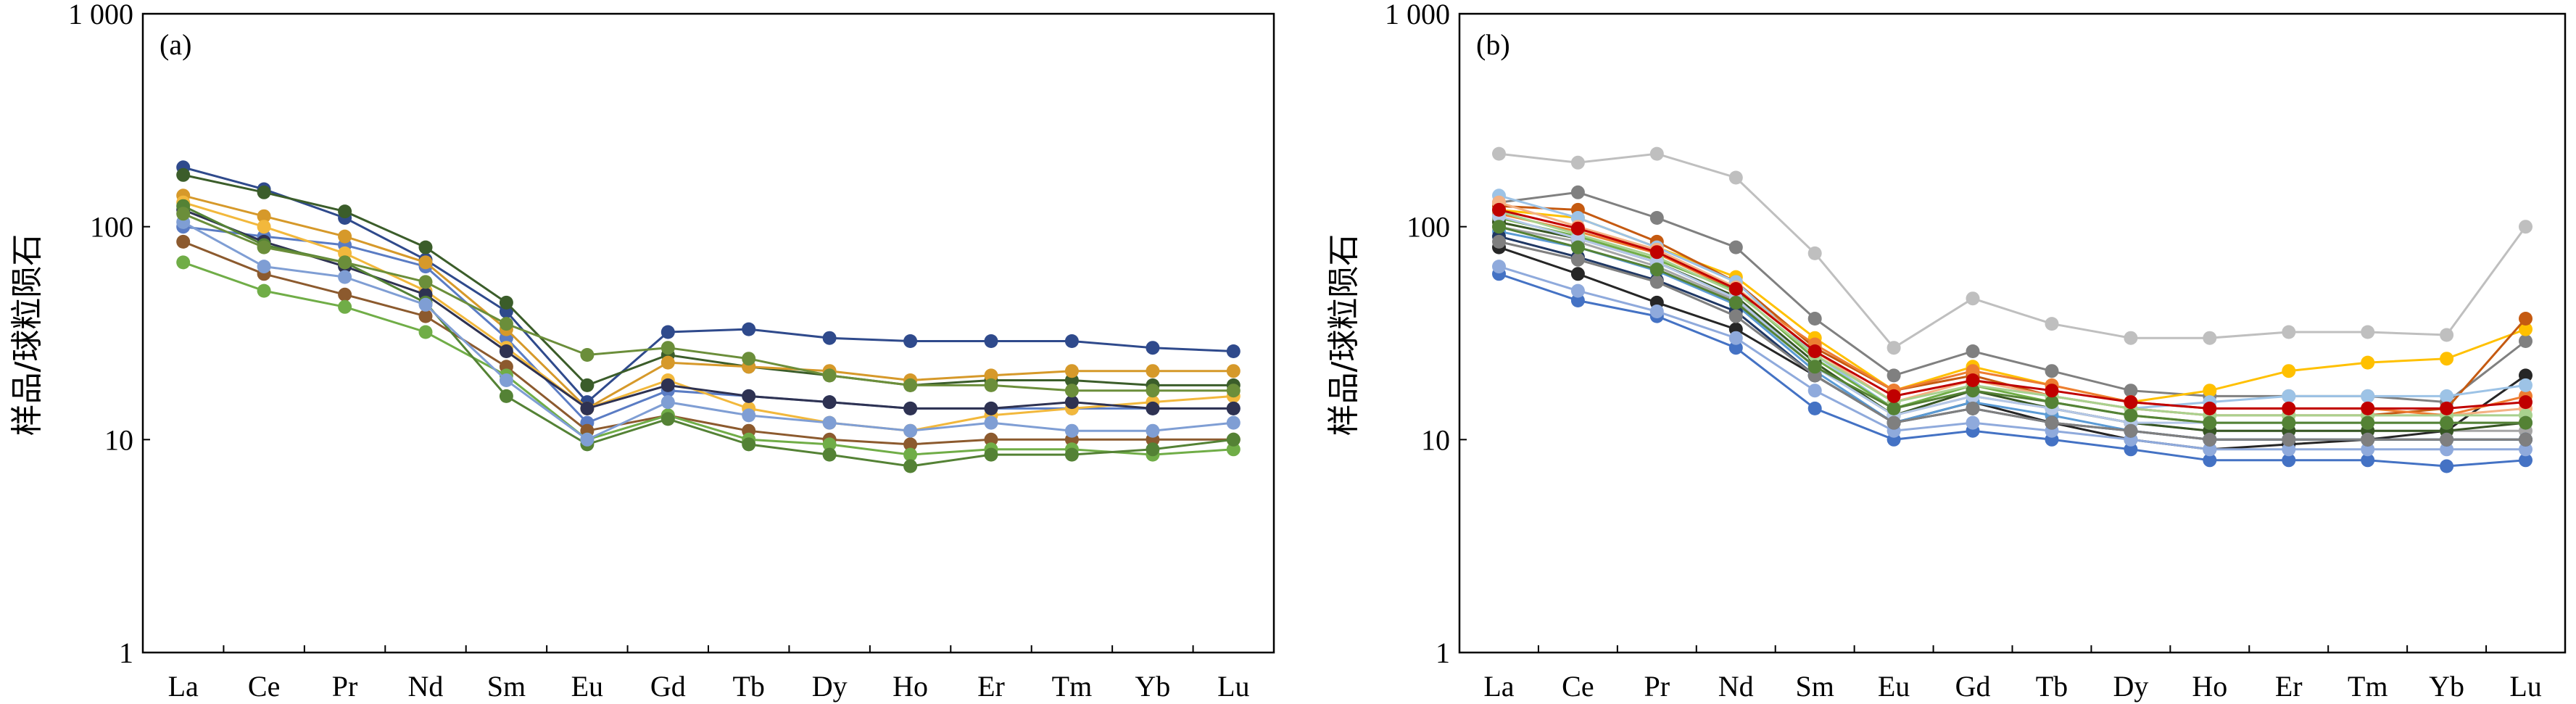  Describe the element at coordinates (2447, 686) in the screenshot. I see `x-tick-label: Yb` at that location.